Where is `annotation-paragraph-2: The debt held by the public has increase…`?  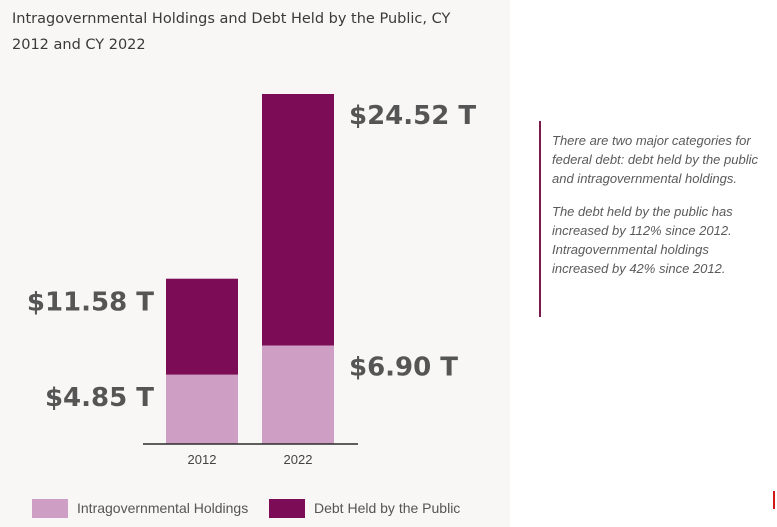 annotation-paragraph-2: The debt held by the public has increase… is located at coordinates (642, 240).